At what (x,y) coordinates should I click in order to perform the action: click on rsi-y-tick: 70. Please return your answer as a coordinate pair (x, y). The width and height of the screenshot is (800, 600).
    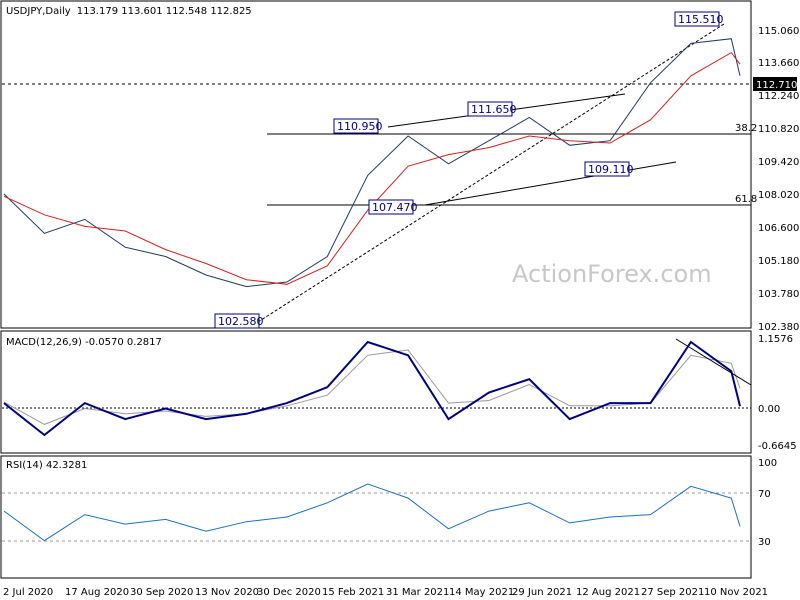
    Looking at the image, I should click on (764, 494).